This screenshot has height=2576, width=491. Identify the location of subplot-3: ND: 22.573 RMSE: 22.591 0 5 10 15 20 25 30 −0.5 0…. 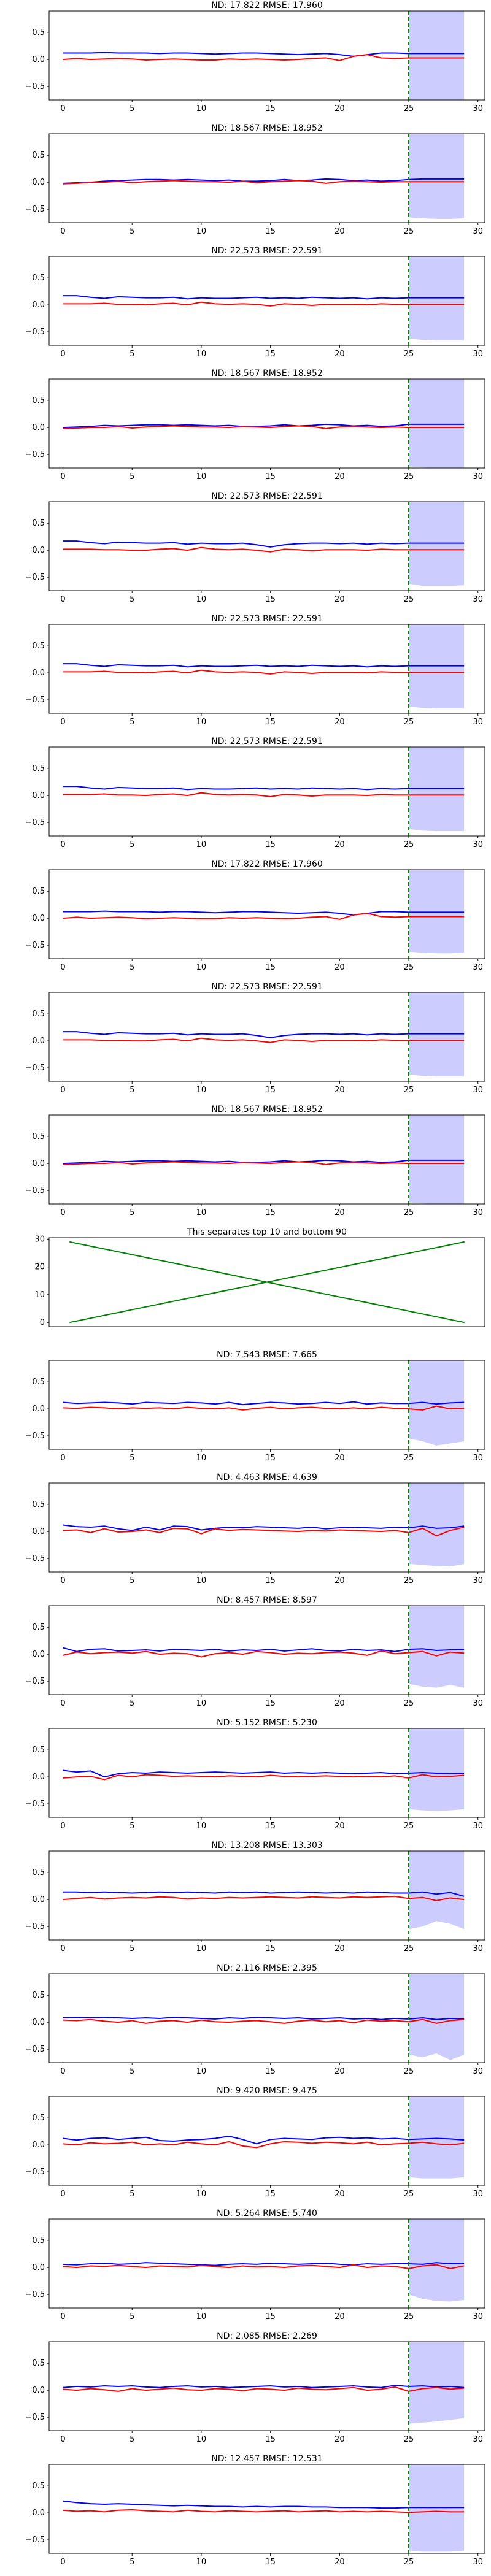
(255, 302).